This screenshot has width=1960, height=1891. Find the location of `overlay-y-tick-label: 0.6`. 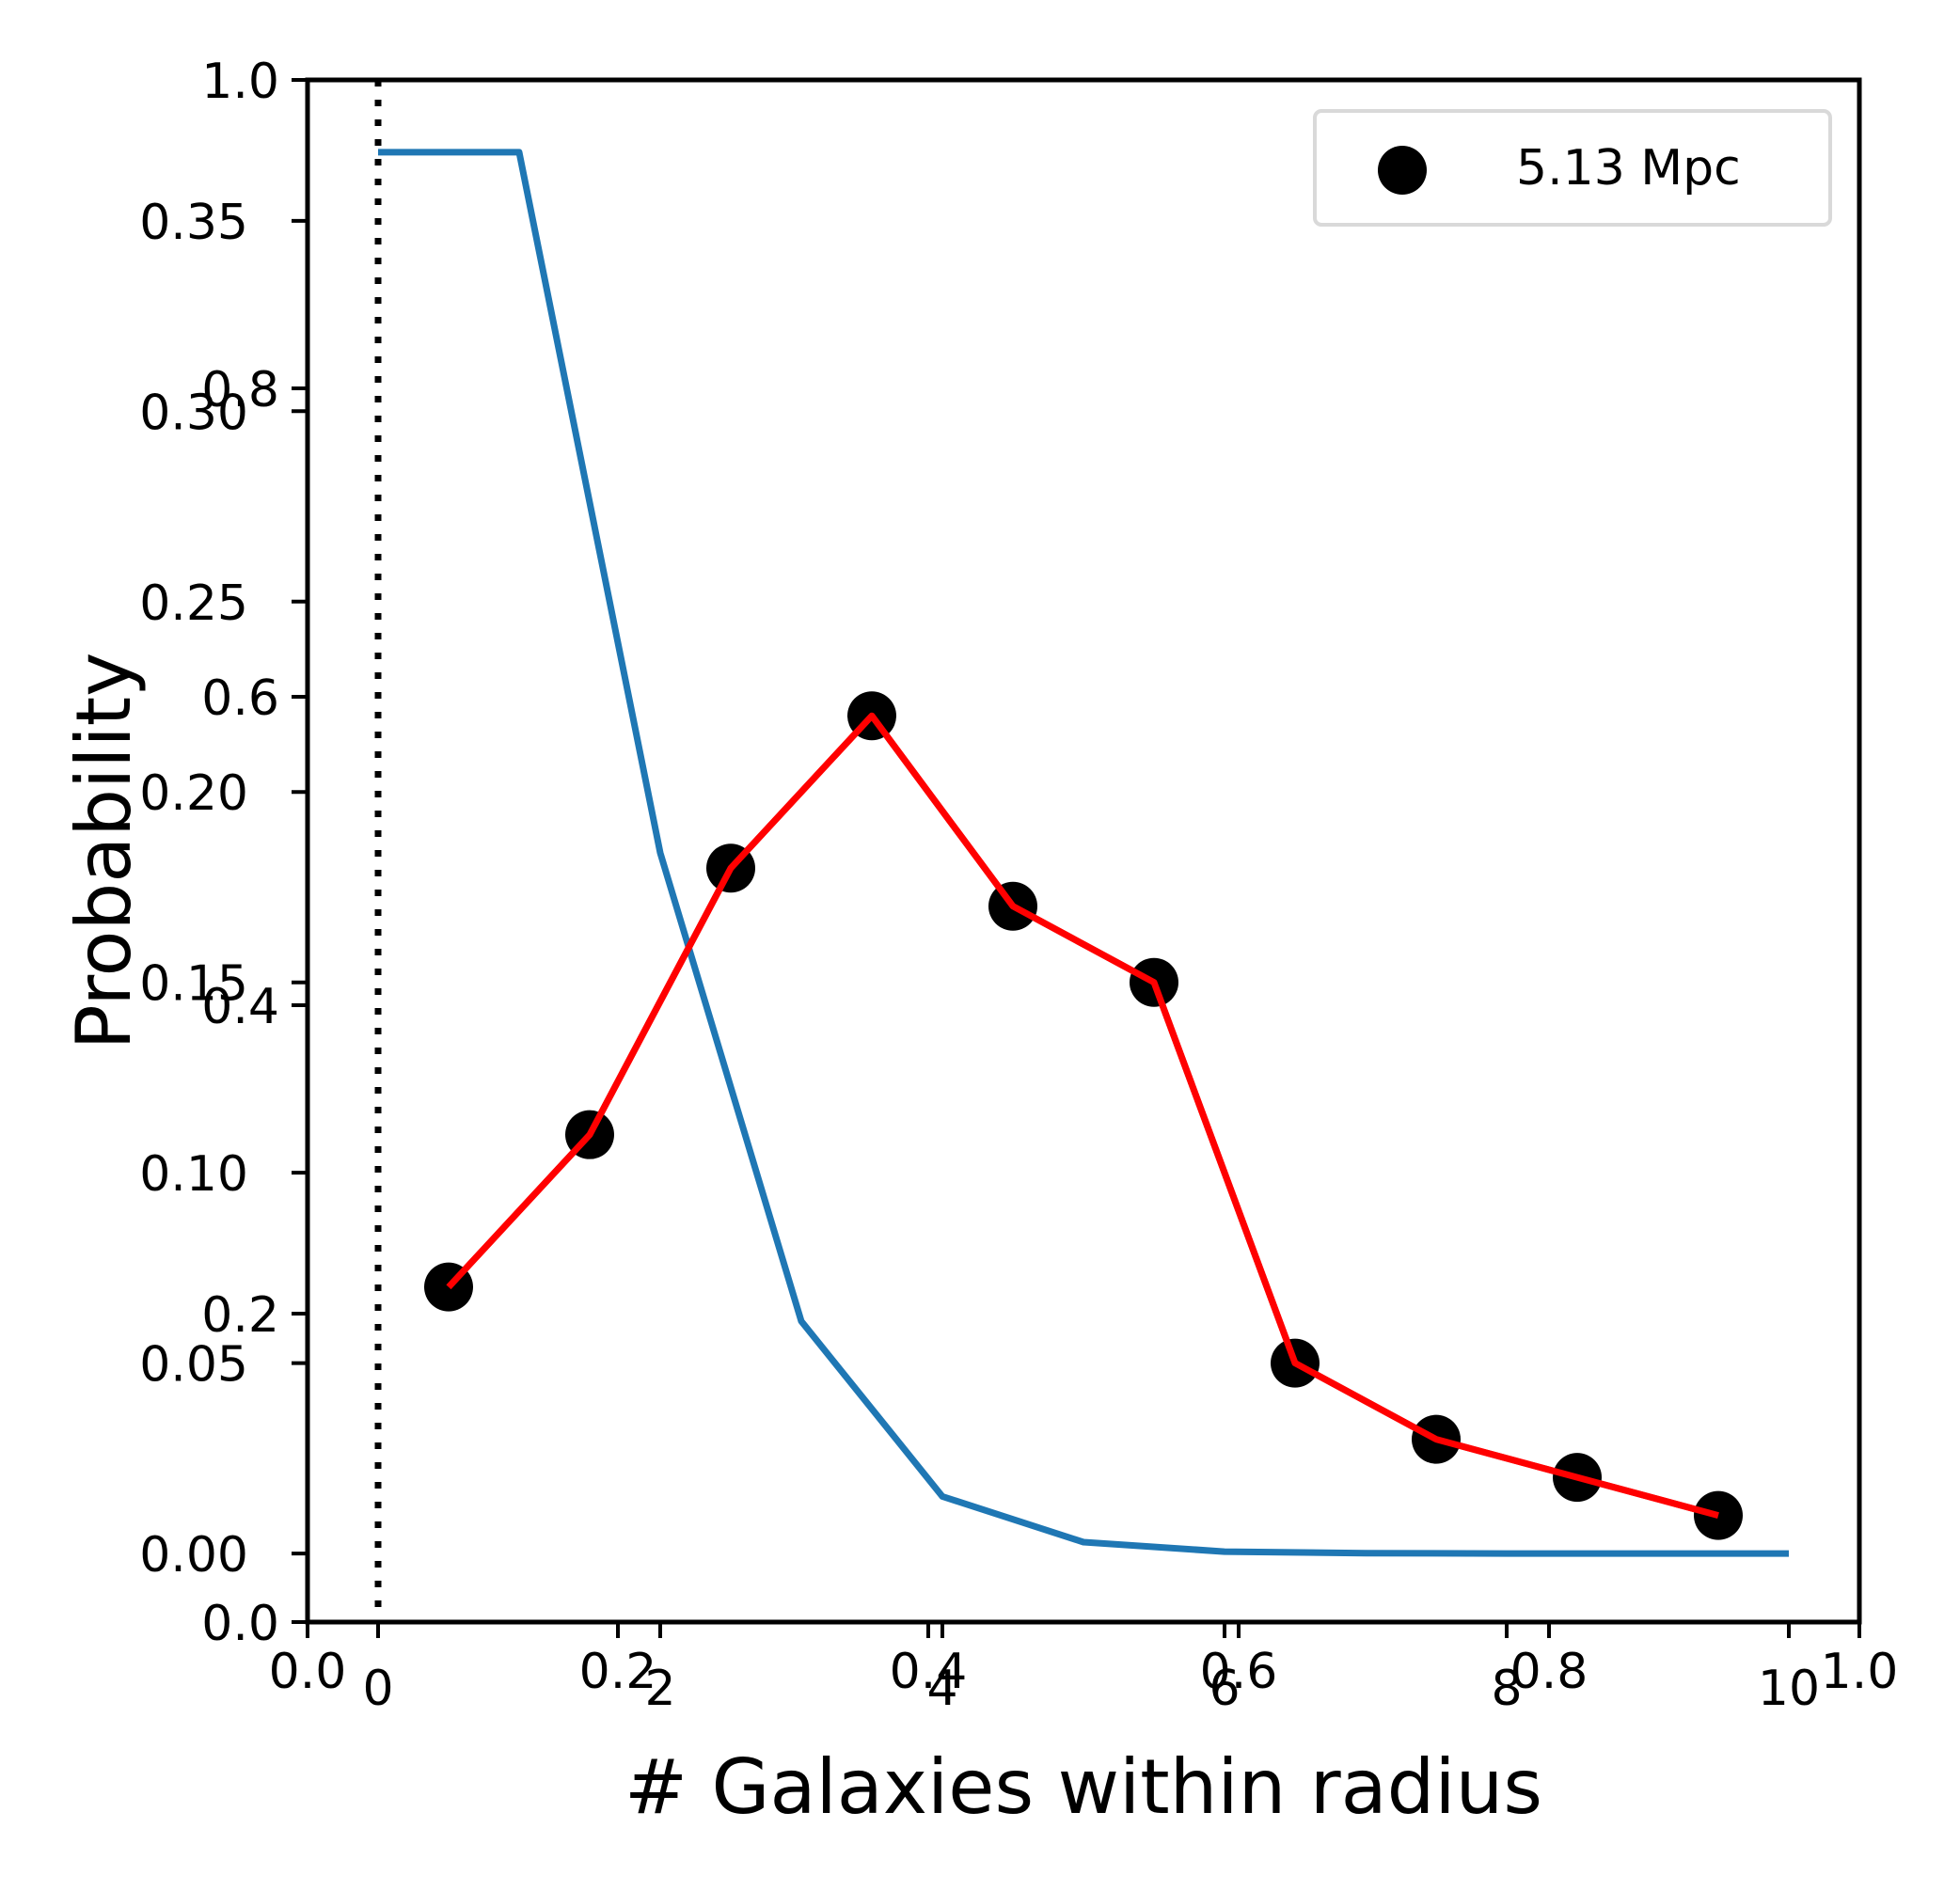

overlay-y-tick-label: 0.6 is located at coordinates (240, 698).